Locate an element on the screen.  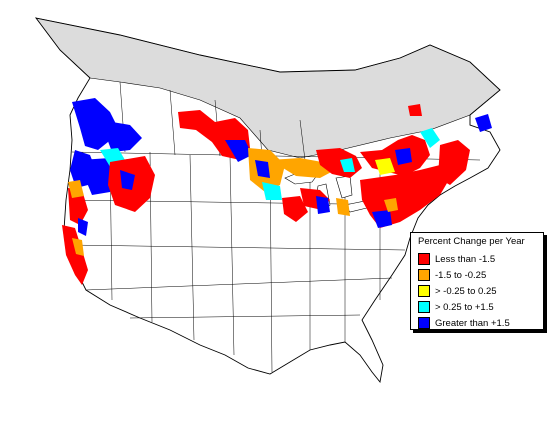
legend-item: > -0.25 to 0.25 is located at coordinates (477, 291).